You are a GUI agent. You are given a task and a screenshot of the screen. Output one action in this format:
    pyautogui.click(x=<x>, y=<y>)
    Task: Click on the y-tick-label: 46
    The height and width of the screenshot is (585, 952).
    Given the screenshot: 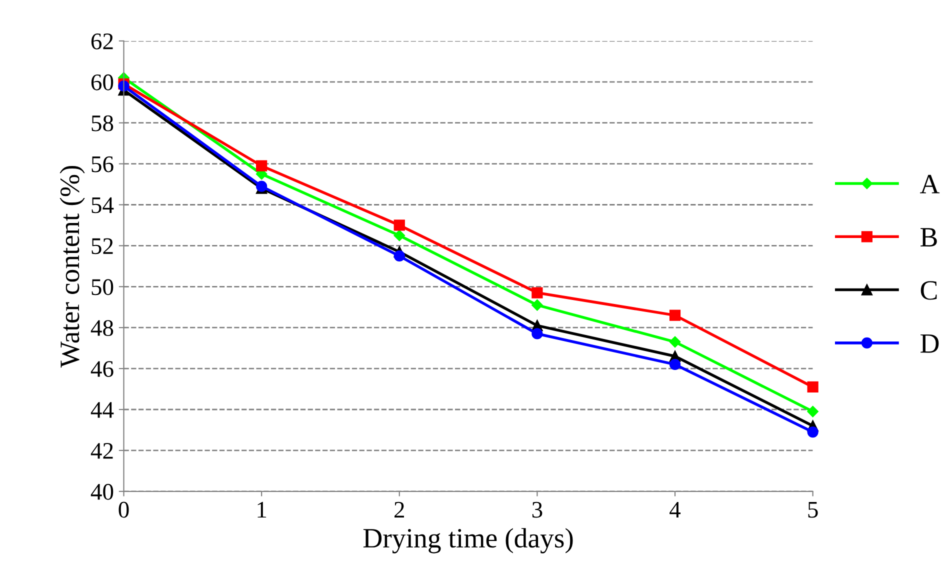 What is the action you would take?
    pyautogui.click(x=102, y=369)
    